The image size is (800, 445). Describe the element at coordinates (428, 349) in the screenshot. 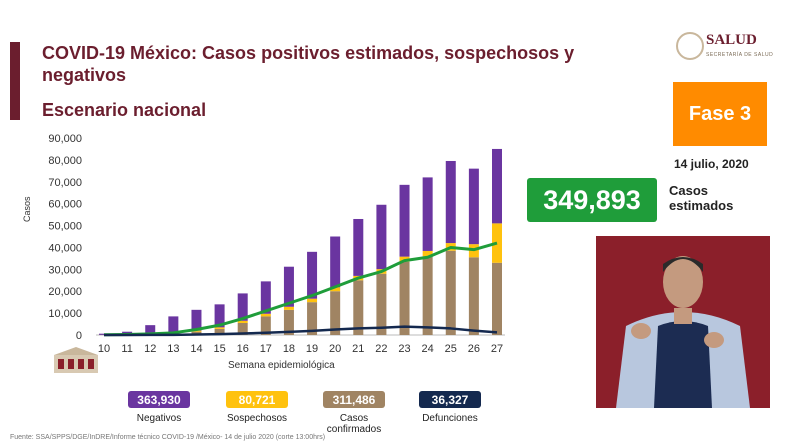

I see `x-tick-label: 24` at that location.